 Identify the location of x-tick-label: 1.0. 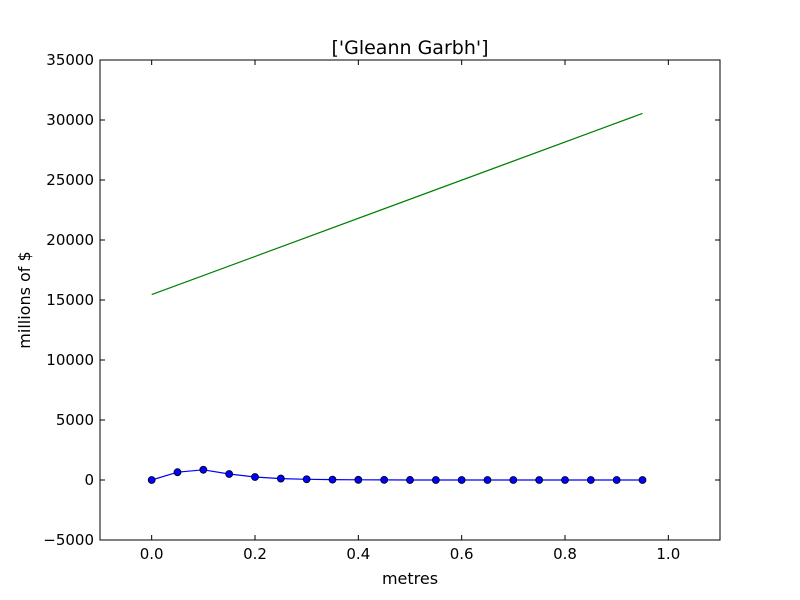
(668, 554).